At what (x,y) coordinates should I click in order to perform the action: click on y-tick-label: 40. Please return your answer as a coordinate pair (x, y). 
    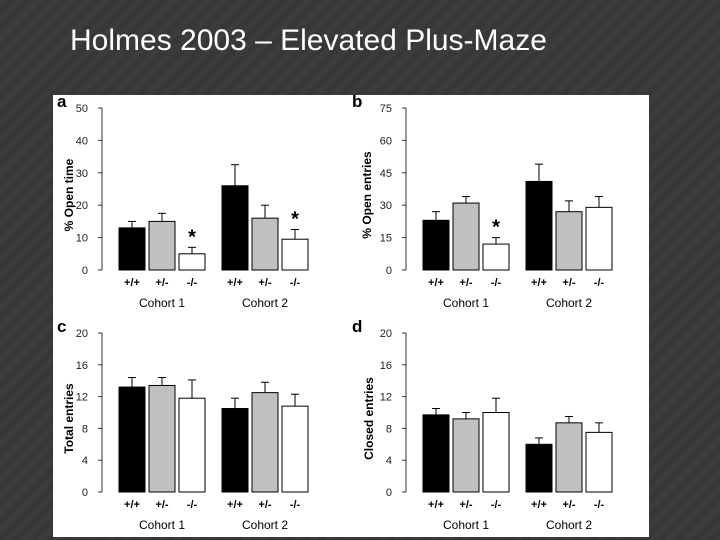
    Looking at the image, I should click on (82, 141).